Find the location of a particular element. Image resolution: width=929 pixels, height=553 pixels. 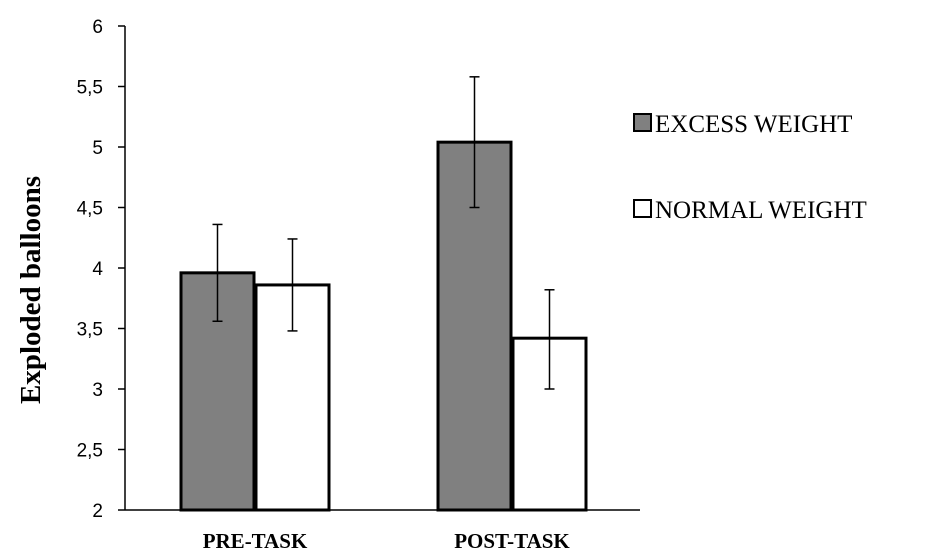

y-axis-title-group: Exploded balloons is located at coordinates (31, 290).